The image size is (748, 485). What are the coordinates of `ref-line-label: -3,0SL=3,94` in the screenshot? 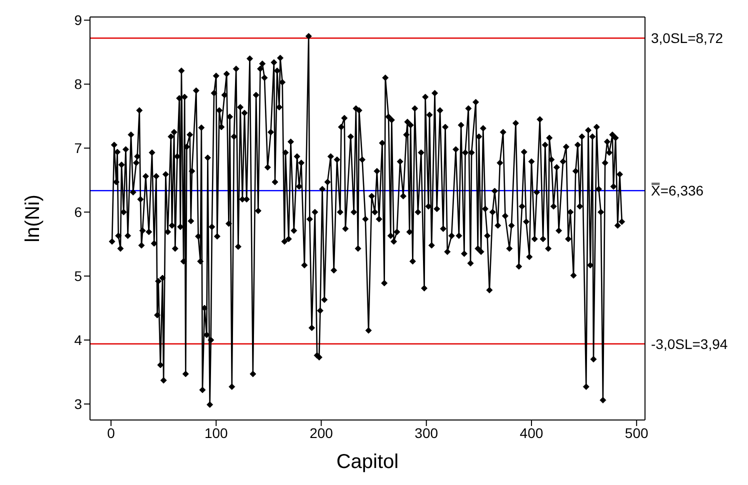 It's located at (689, 344).